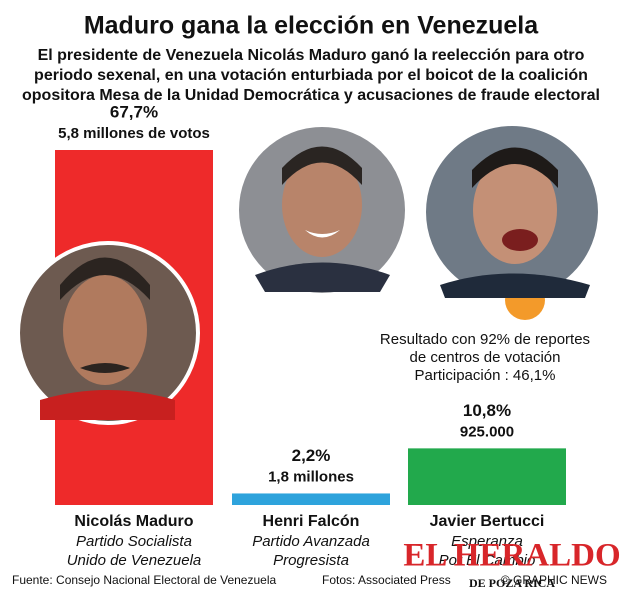 This screenshot has height=600, width=622. I want to click on note: Participación : 46,1%, so click(485, 375).